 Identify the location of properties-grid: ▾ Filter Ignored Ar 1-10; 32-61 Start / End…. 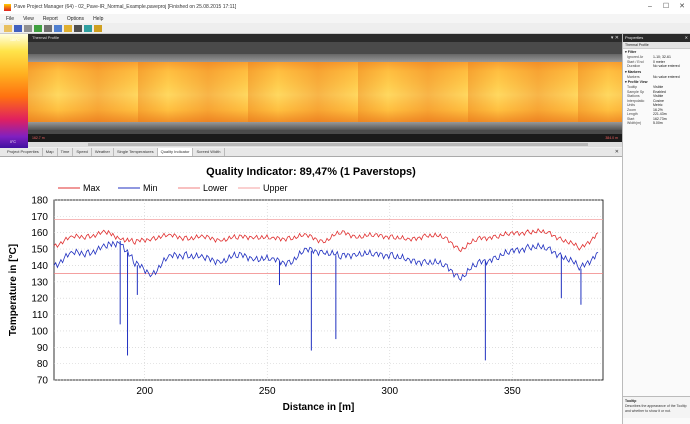
(656, 88).